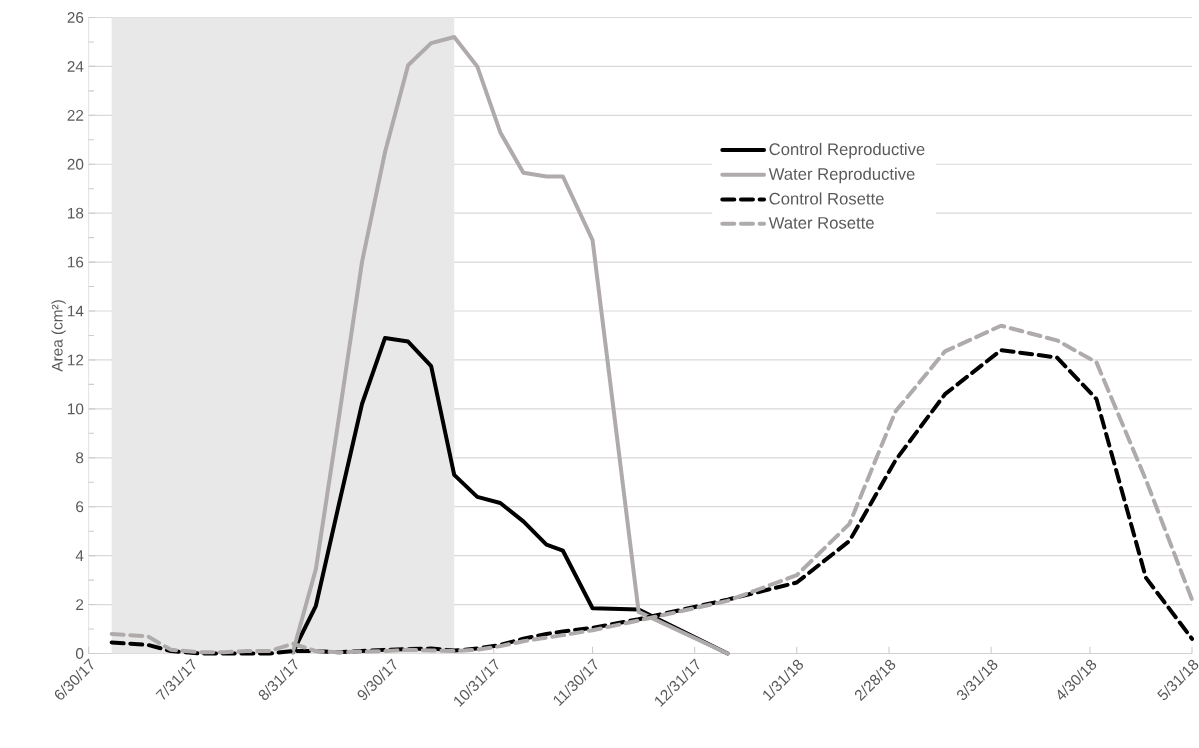 The height and width of the screenshot is (748, 1199). What do you see at coordinates (821, 223) in the screenshot?
I see `legend-label: Water Rosette` at bounding box center [821, 223].